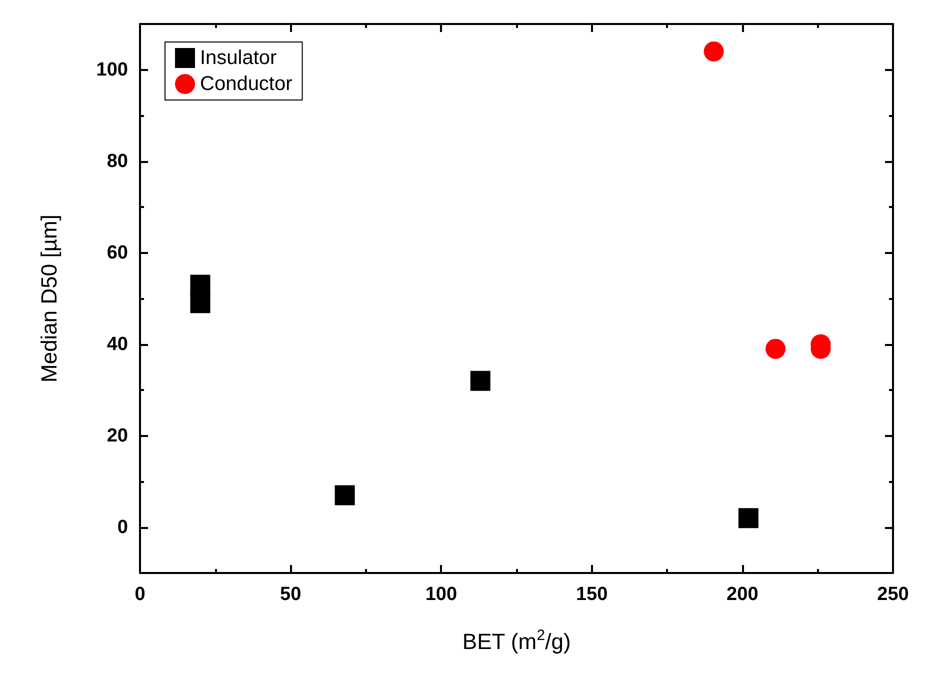  Describe the element at coordinates (246, 84) in the screenshot. I see `legend-label: Conductor` at that location.